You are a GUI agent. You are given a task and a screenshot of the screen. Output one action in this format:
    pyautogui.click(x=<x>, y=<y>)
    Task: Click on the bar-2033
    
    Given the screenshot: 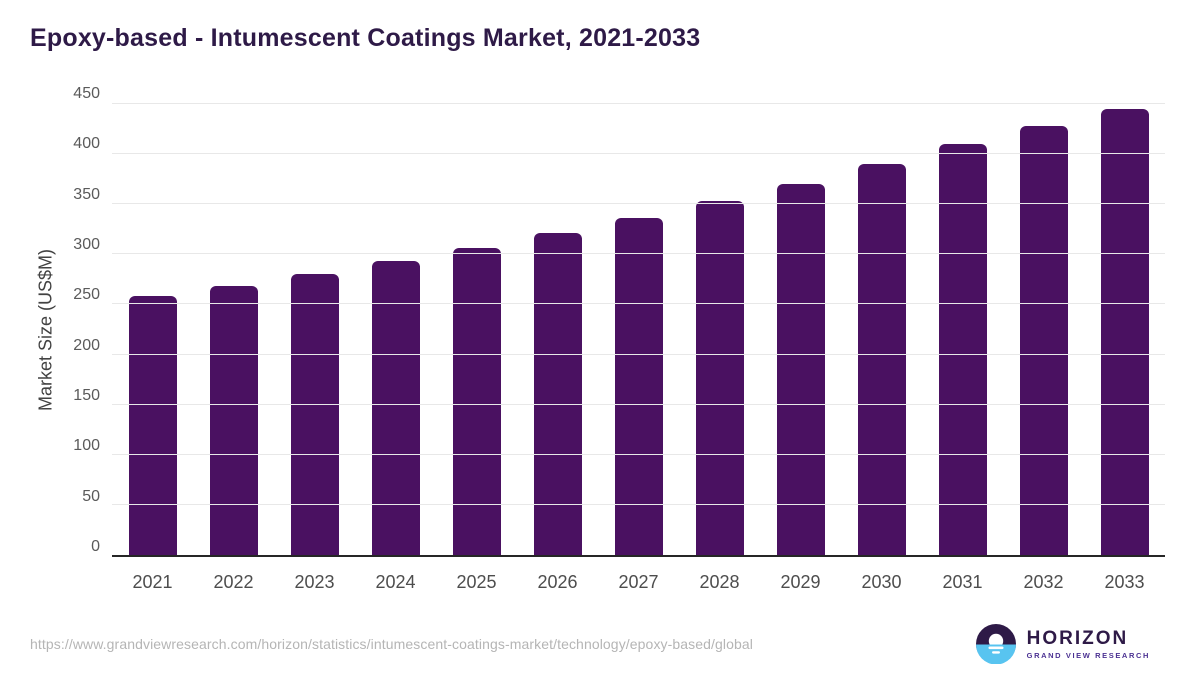 What is the action you would take?
    pyautogui.click(x=1124, y=332)
    